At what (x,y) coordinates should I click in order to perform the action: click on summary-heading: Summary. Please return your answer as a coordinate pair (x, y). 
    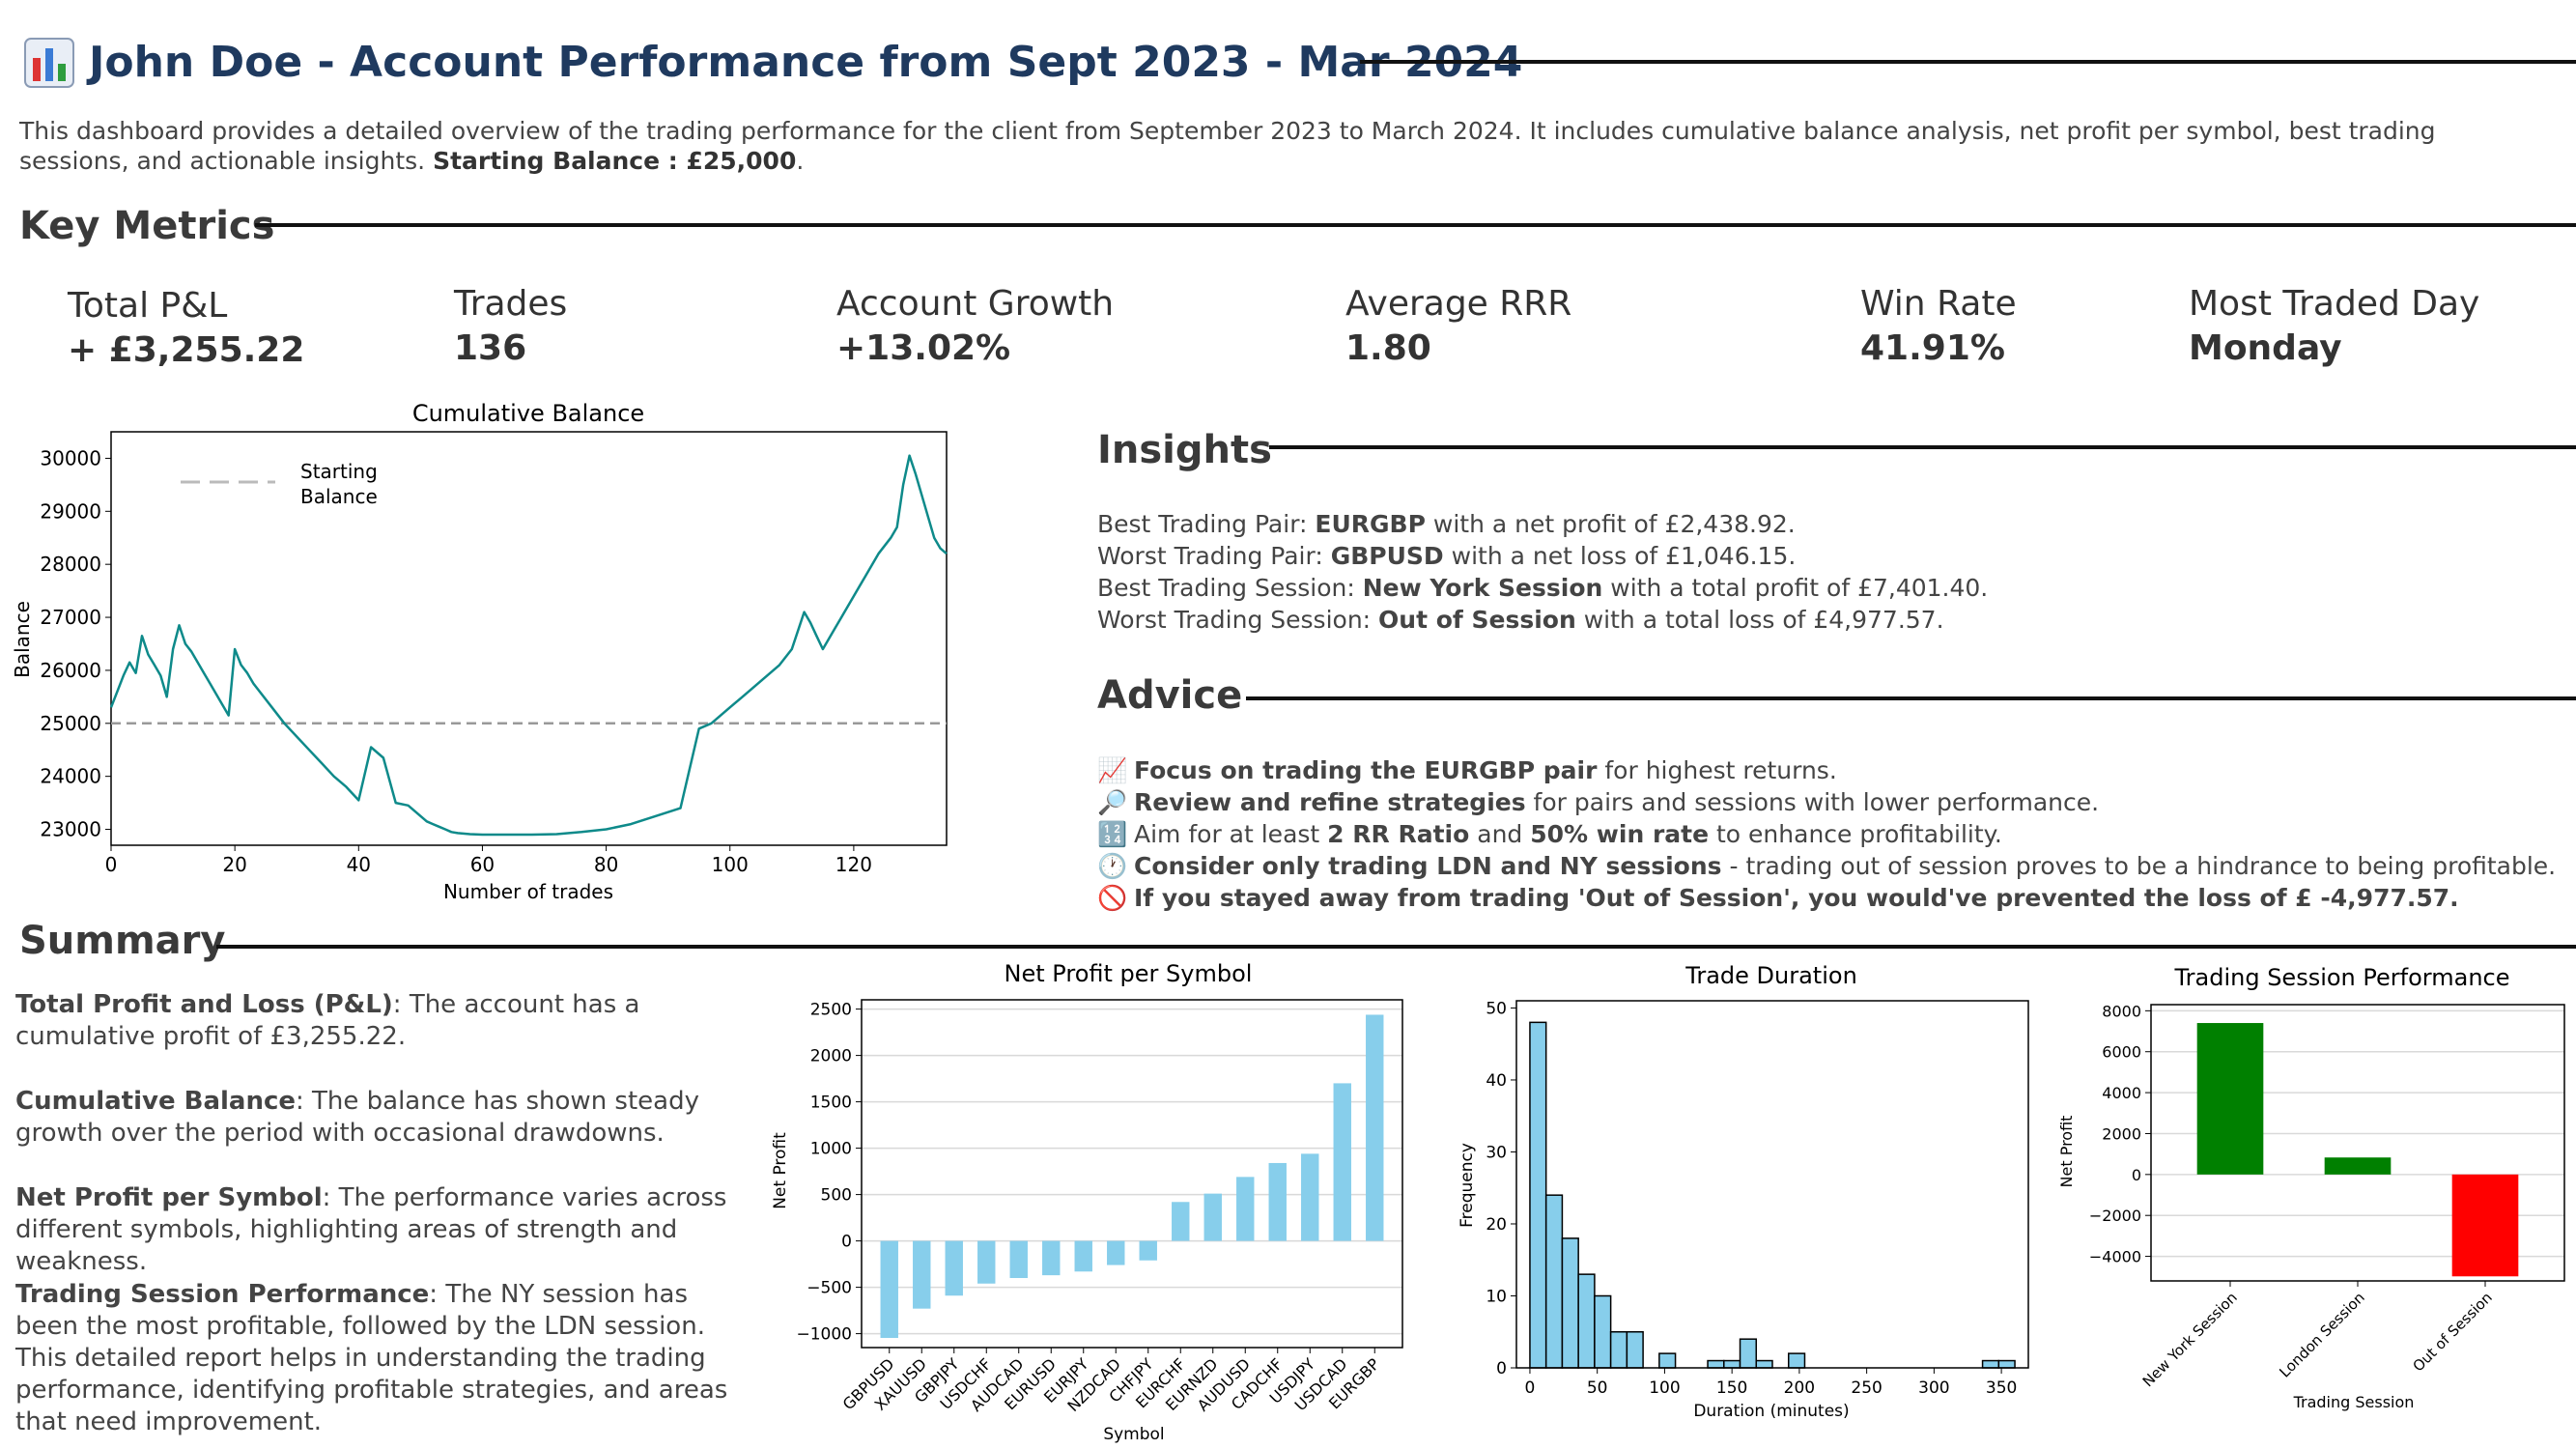
    Looking at the image, I should click on (122, 941).